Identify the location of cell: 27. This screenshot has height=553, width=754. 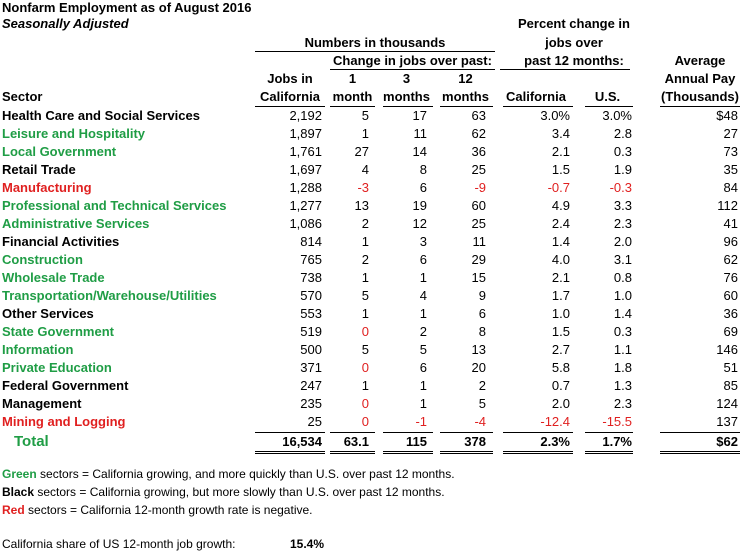
(361, 151).